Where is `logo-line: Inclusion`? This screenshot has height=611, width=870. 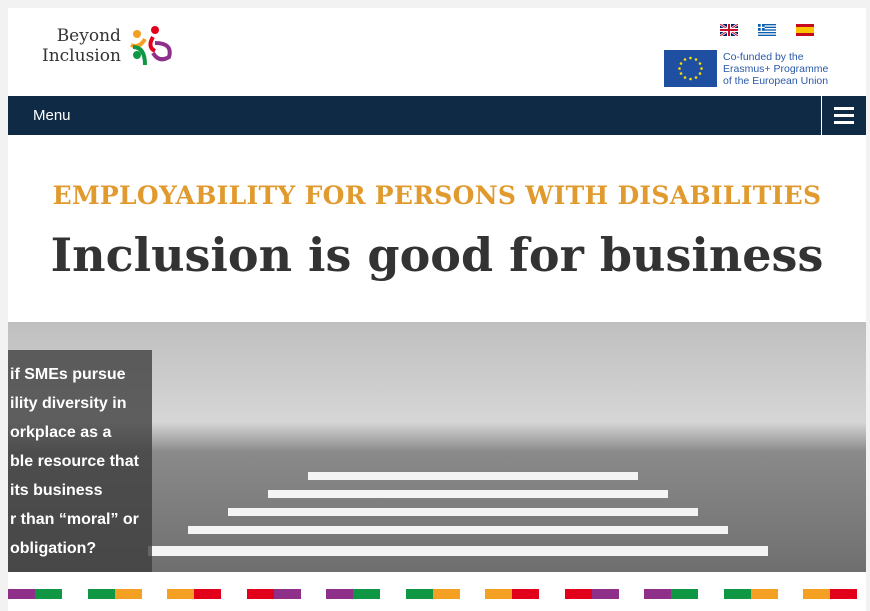
logo-line: Inclusion is located at coordinates (81, 56).